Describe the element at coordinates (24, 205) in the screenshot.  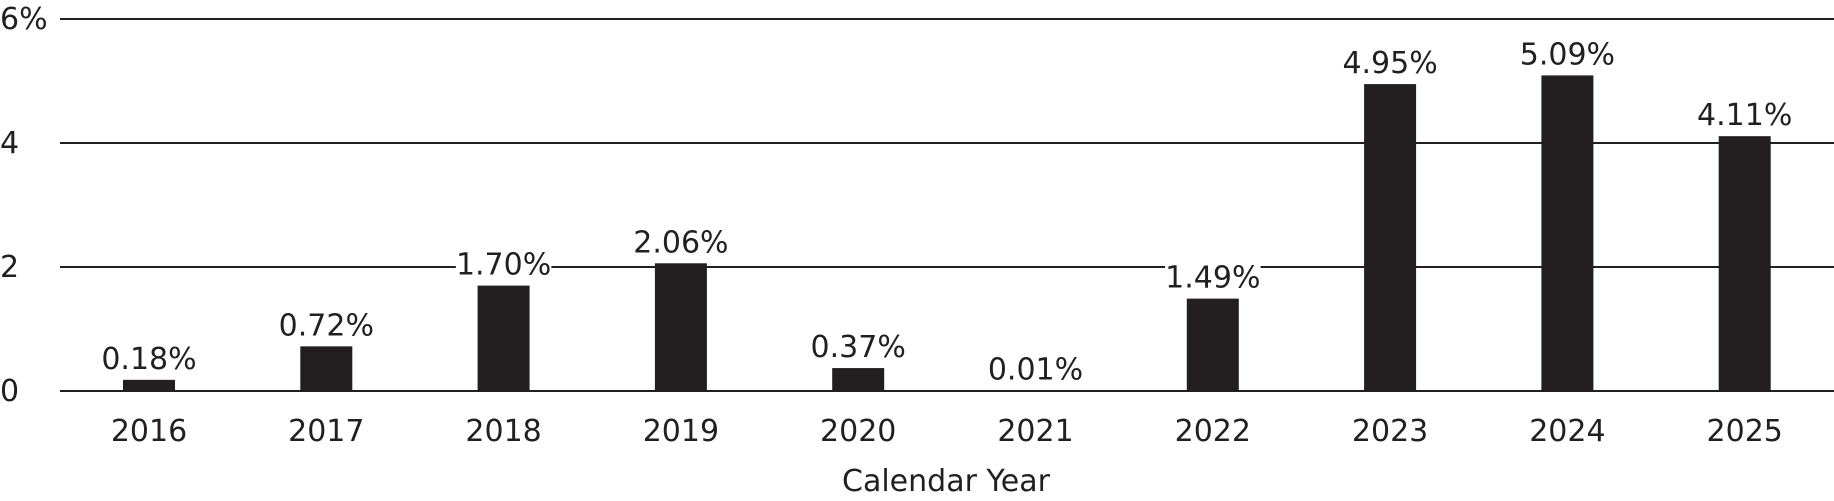
I see `y-axis-ticks: 0 2 4 6%` at that location.